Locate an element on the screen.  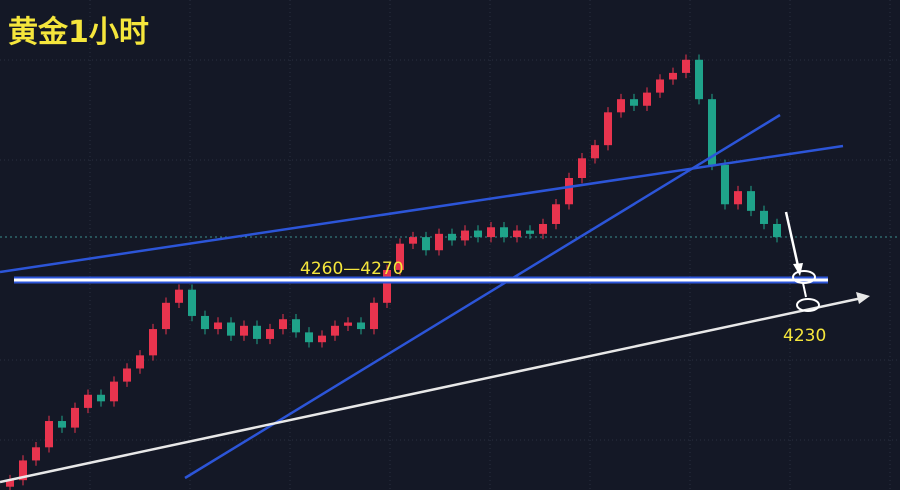
chart-title: 黄金1小时 is located at coordinates (78, 32).